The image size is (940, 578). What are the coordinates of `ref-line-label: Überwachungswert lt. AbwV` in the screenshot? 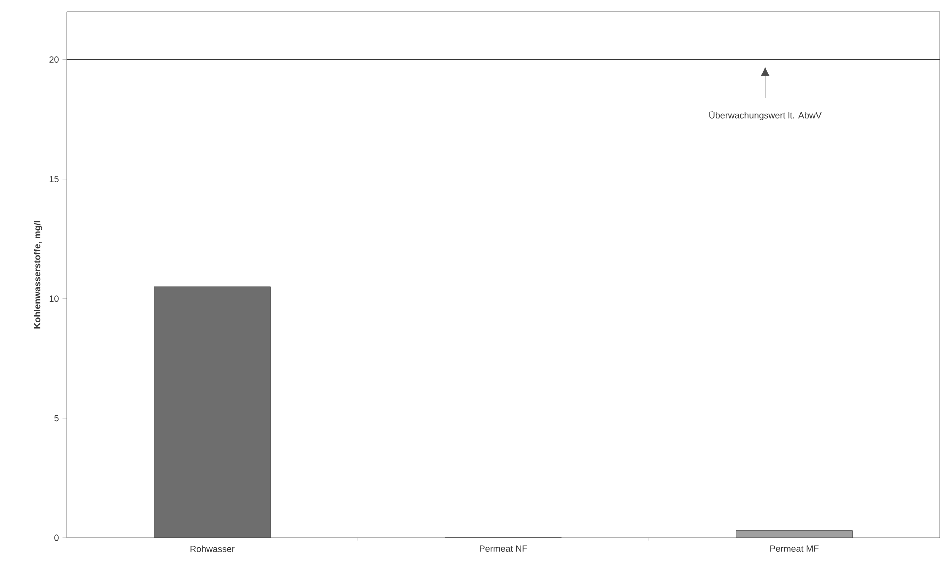 It's located at (766, 116).